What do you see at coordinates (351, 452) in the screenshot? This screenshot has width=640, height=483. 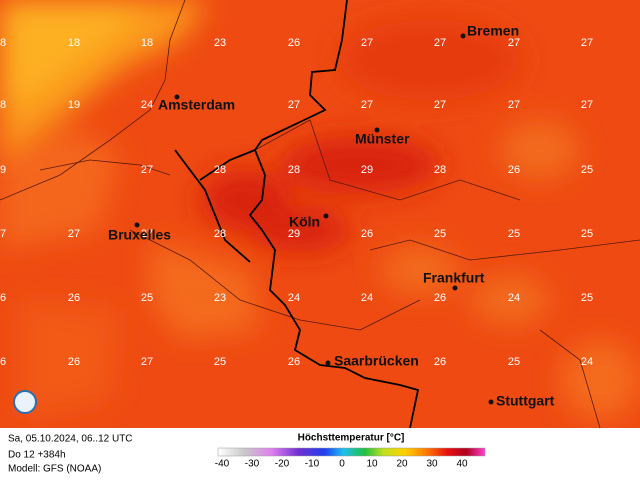 I see `color-scale` at bounding box center [351, 452].